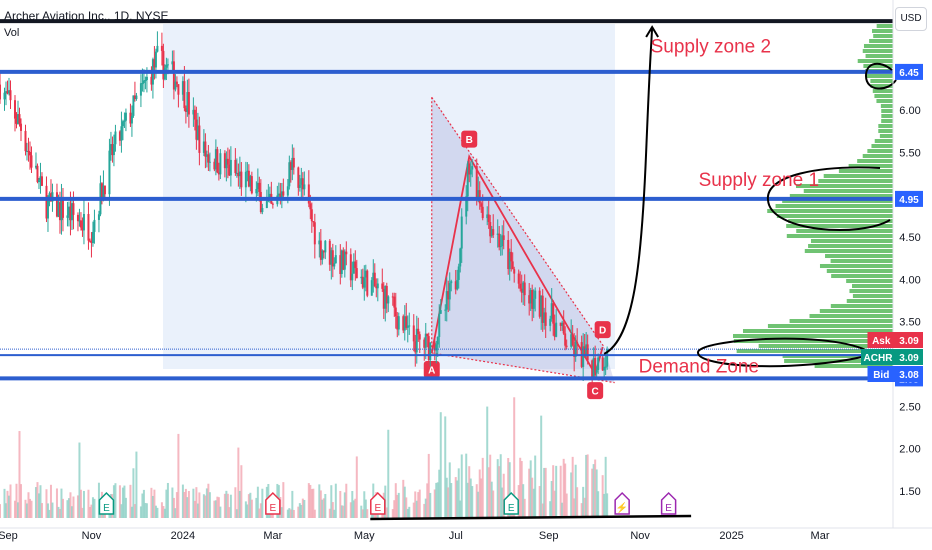 This screenshot has width=932, height=550. I want to click on pattern-label-c: C, so click(595, 392).